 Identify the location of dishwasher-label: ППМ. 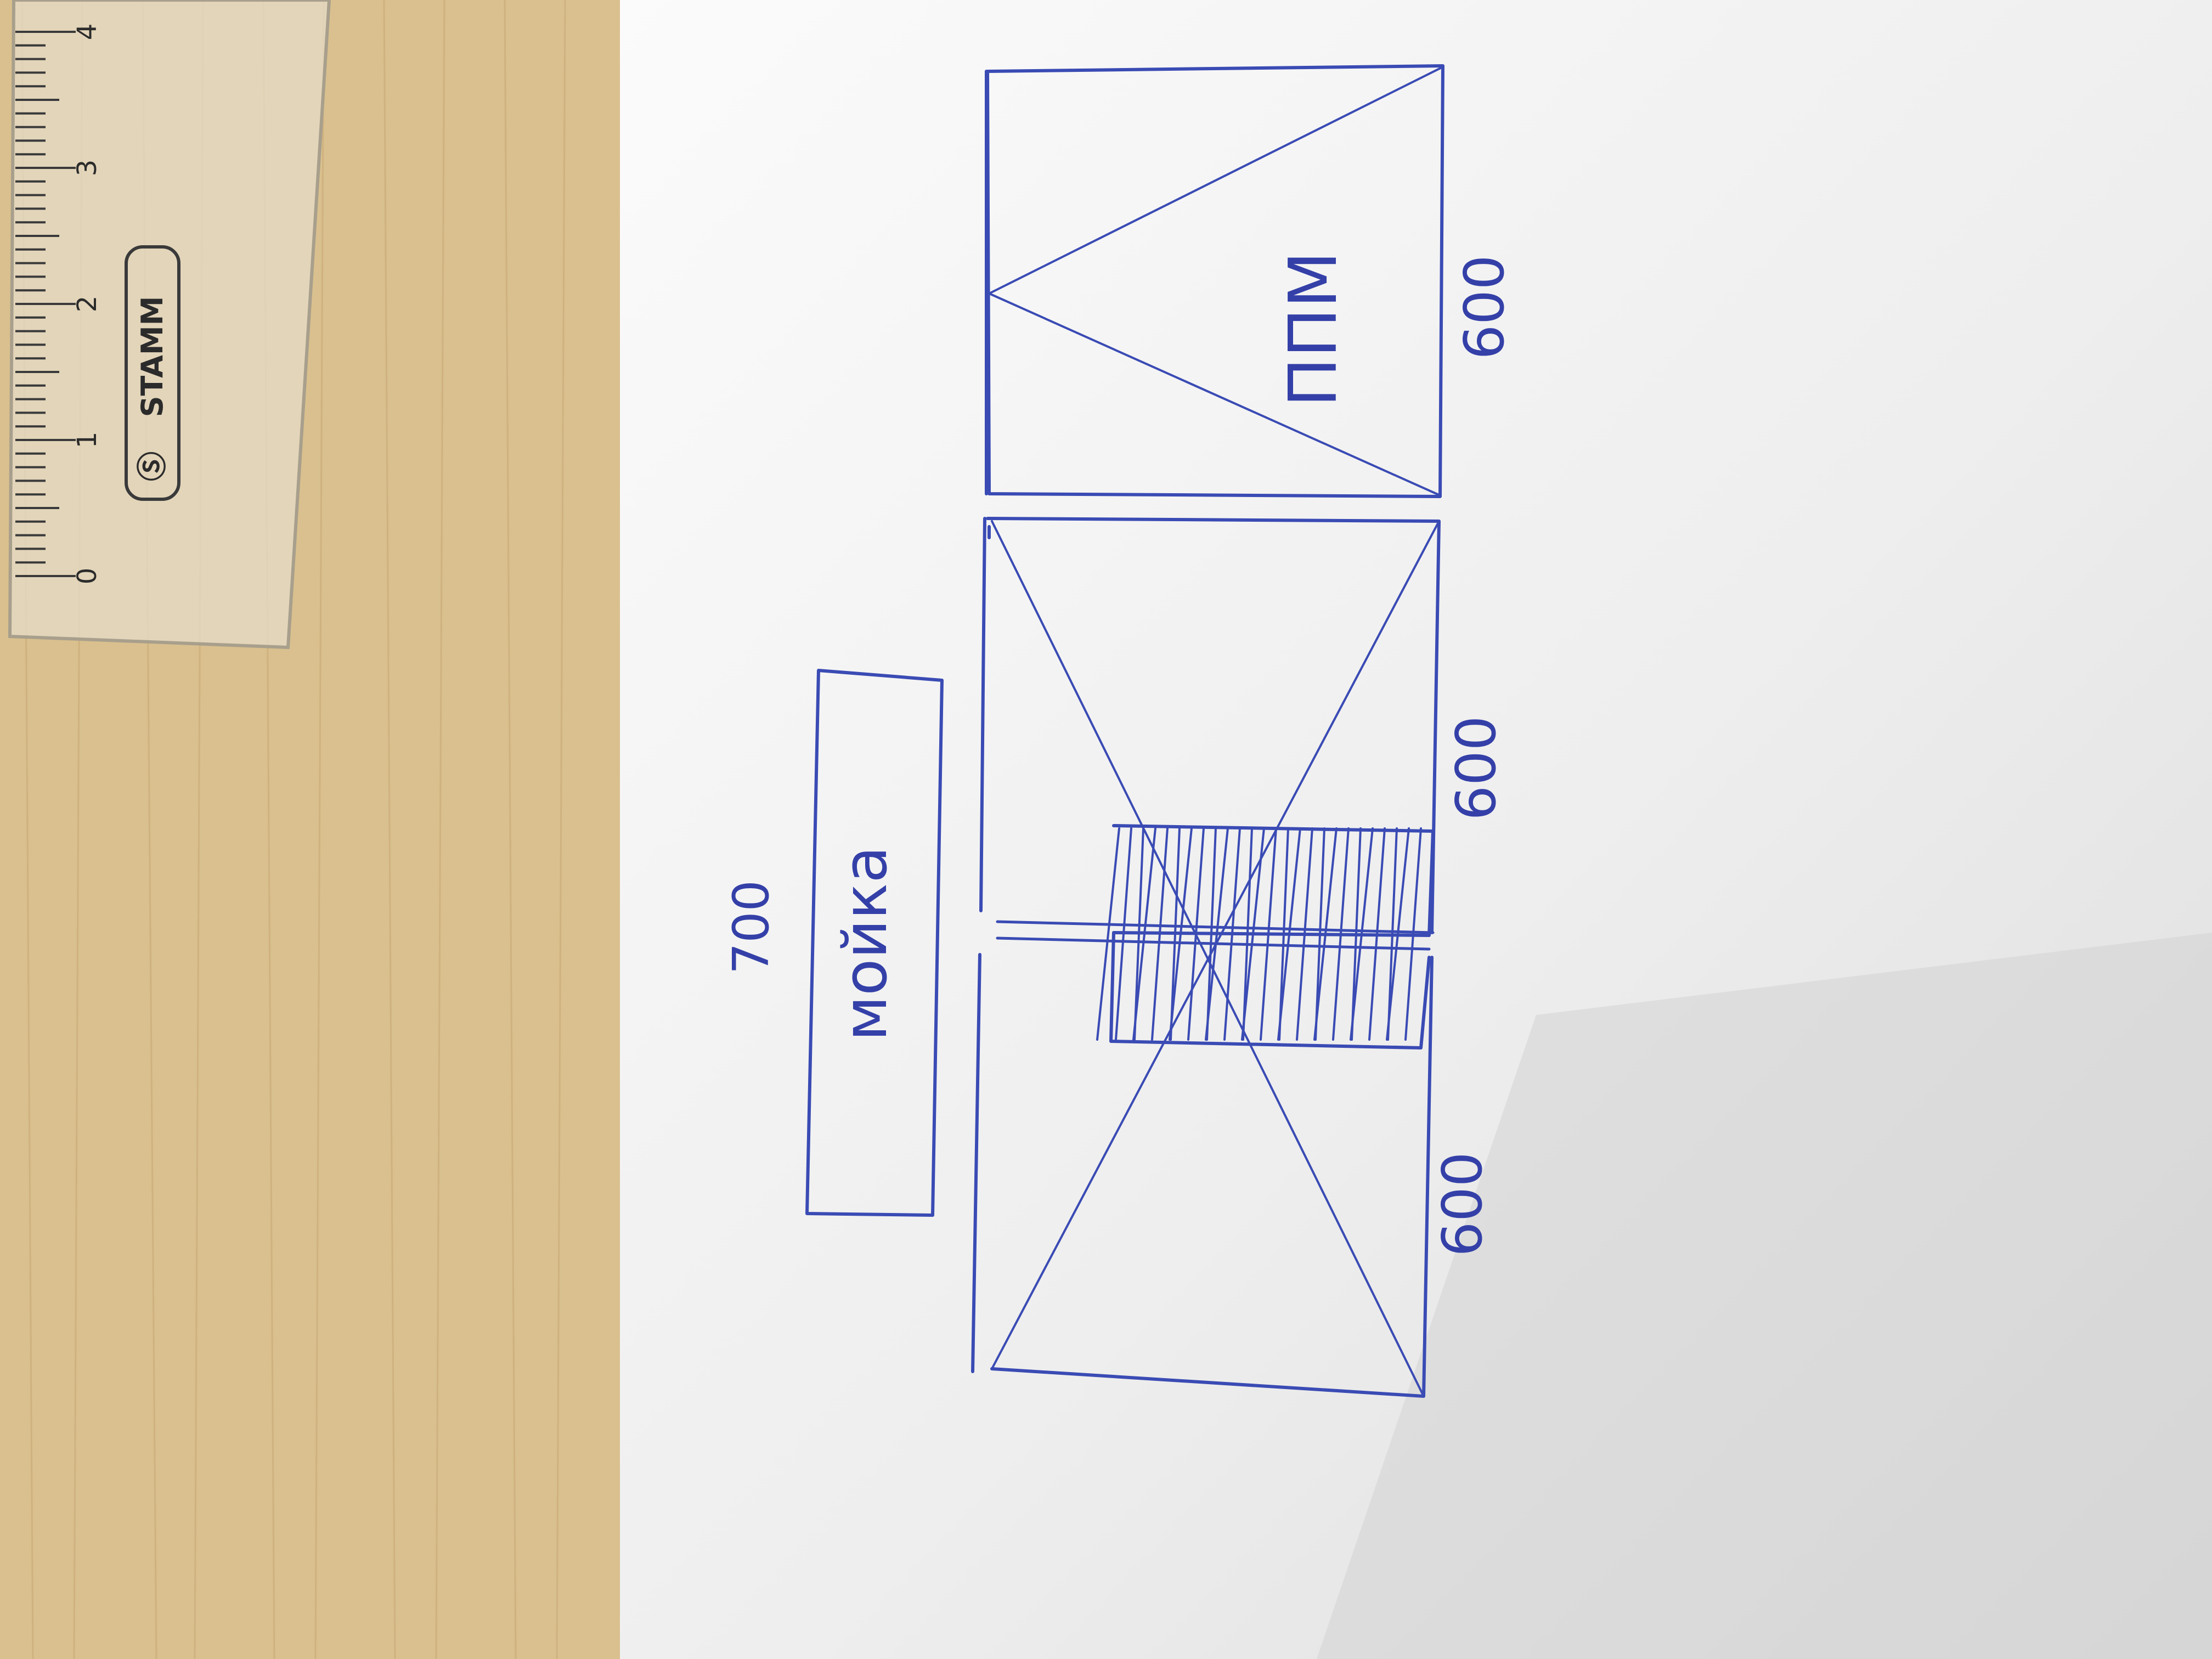
(1314, 329).